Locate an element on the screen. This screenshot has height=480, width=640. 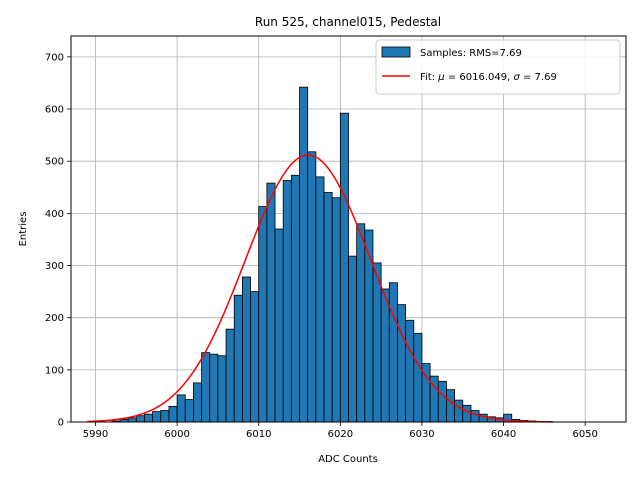
x-tick-label: 5990 is located at coordinates (95, 434).